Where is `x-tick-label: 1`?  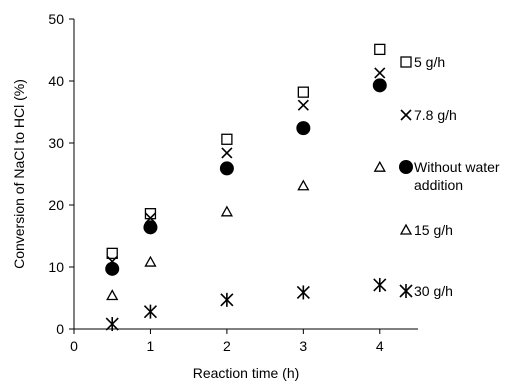
x-tick-label: 1 is located at coordinates (151, 346).